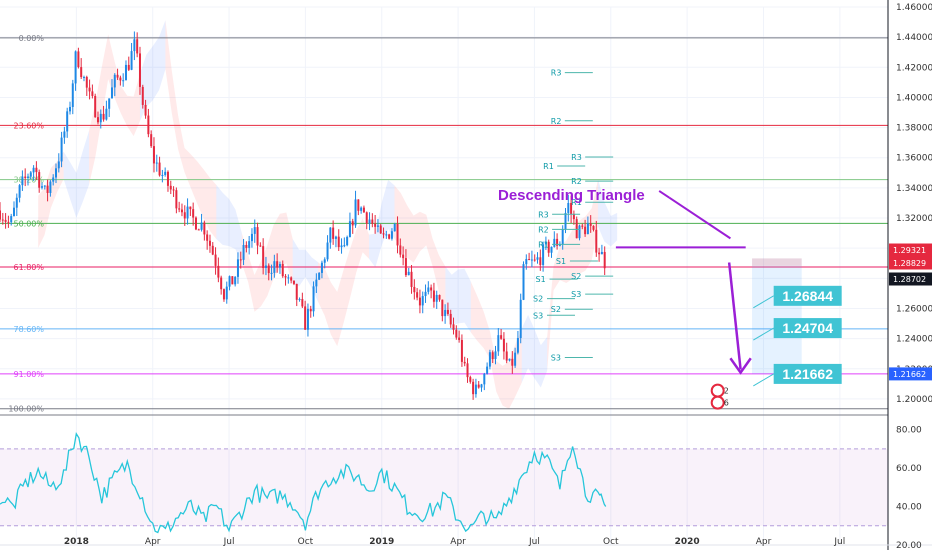 The height and width of the screenshot is (550, 932). I want to click on x-tick-label-10: Jul, so click(839, 542).